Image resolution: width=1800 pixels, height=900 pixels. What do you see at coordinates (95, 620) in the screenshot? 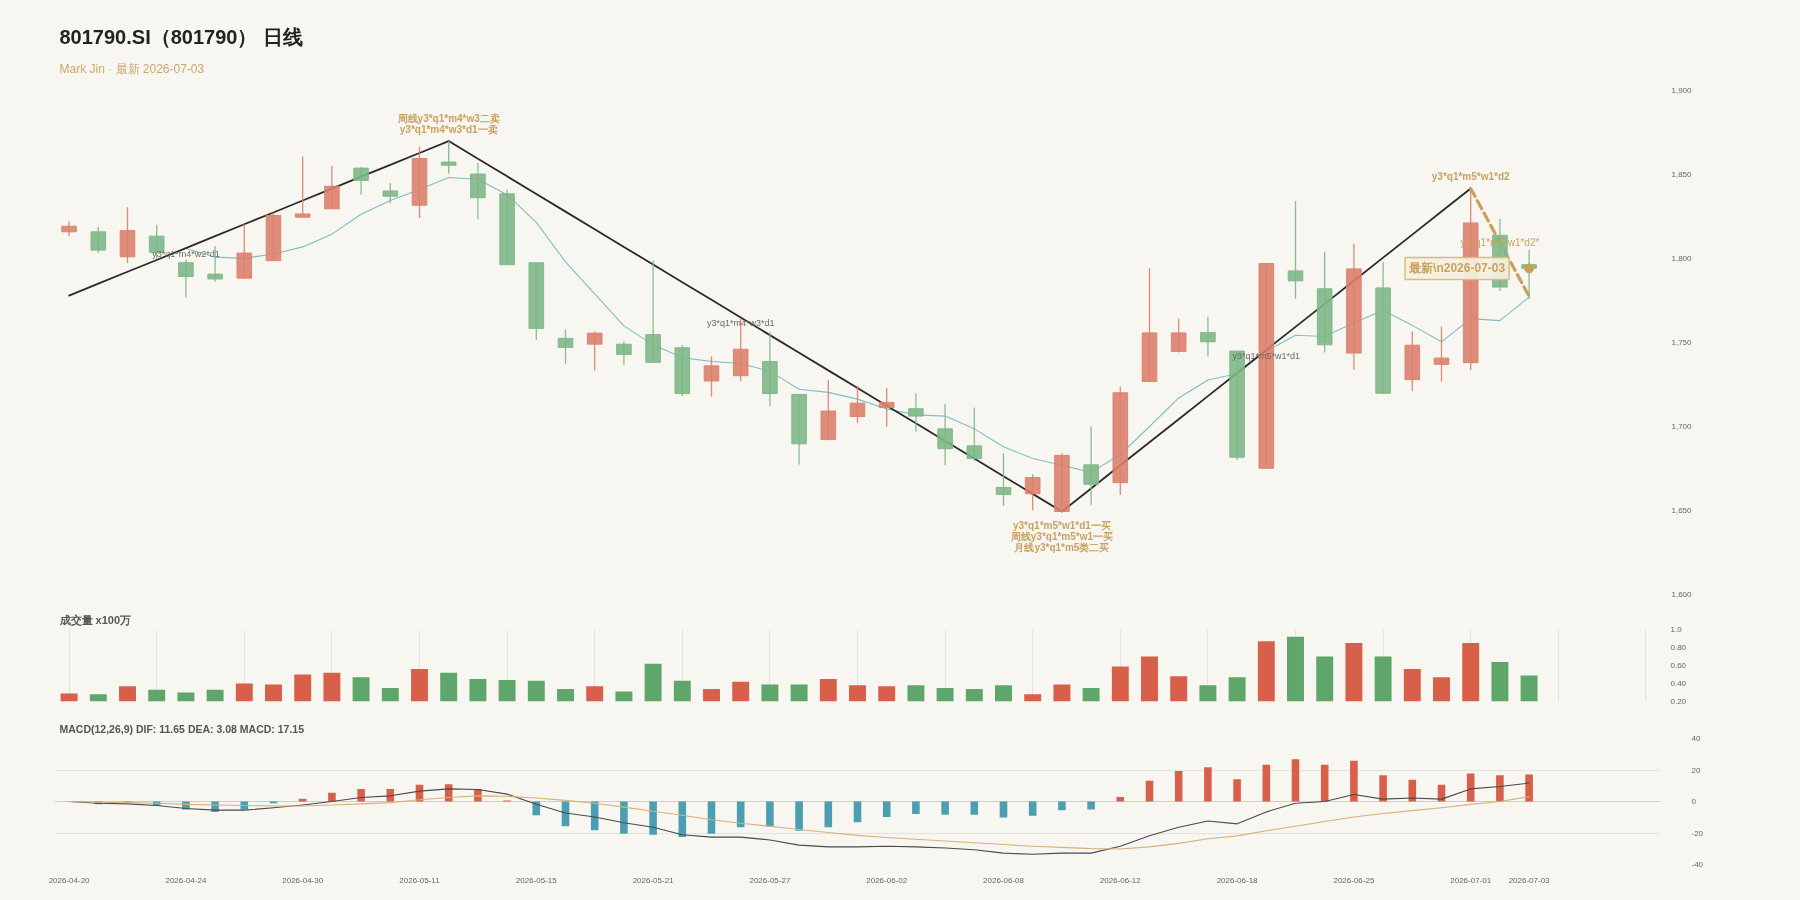
I see `chart-title: 成交量 x100万` at bounding box center [95, 620].